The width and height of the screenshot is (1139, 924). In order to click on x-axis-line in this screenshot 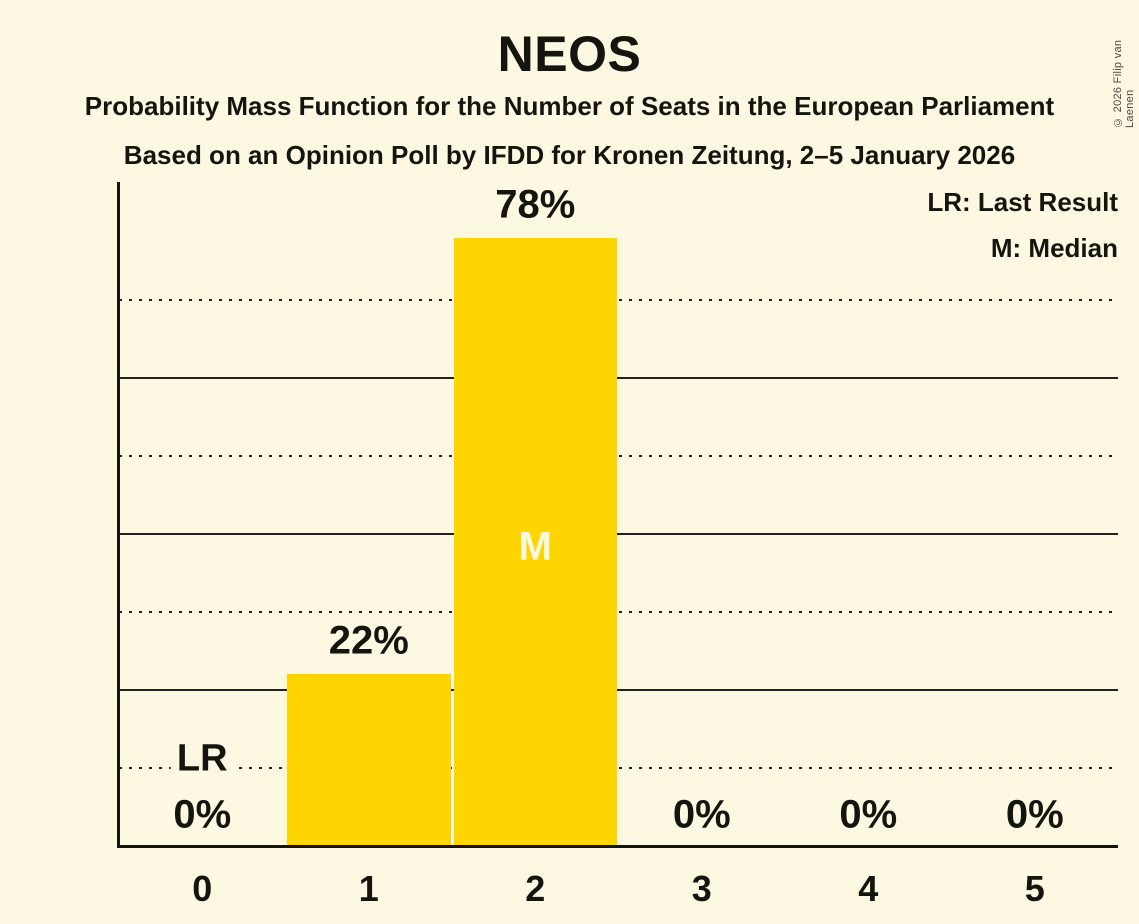, I will do `click(617, 846)`.